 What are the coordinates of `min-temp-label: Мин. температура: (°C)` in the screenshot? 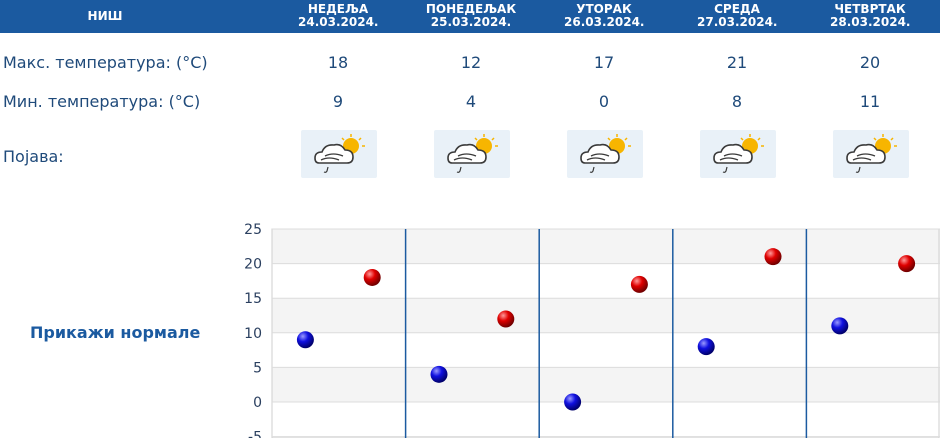 It's located at (102, 101).